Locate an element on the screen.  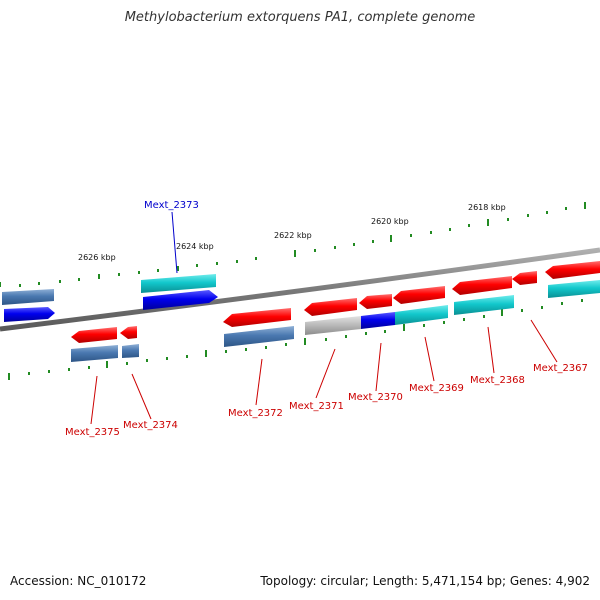
tick-label-2622: 2622 kbp is located at coordinates (293, 235).